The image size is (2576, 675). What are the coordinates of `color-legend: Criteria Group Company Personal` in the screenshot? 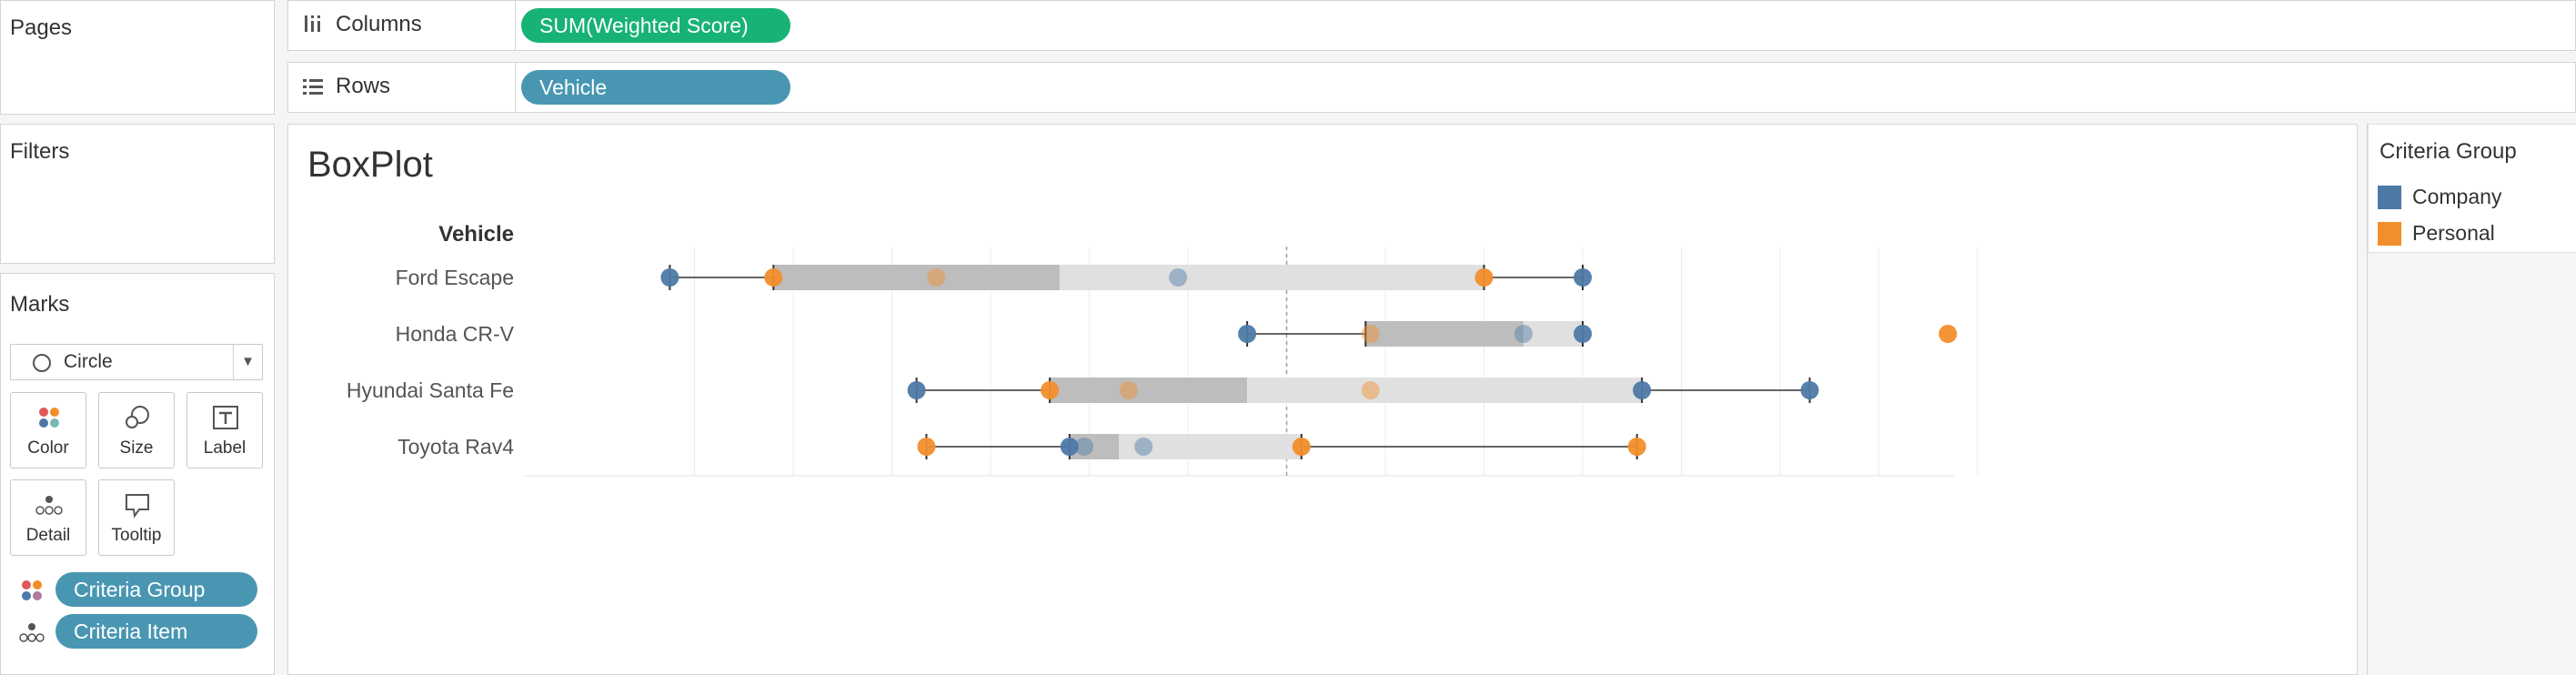 It's located at (2472, 188).